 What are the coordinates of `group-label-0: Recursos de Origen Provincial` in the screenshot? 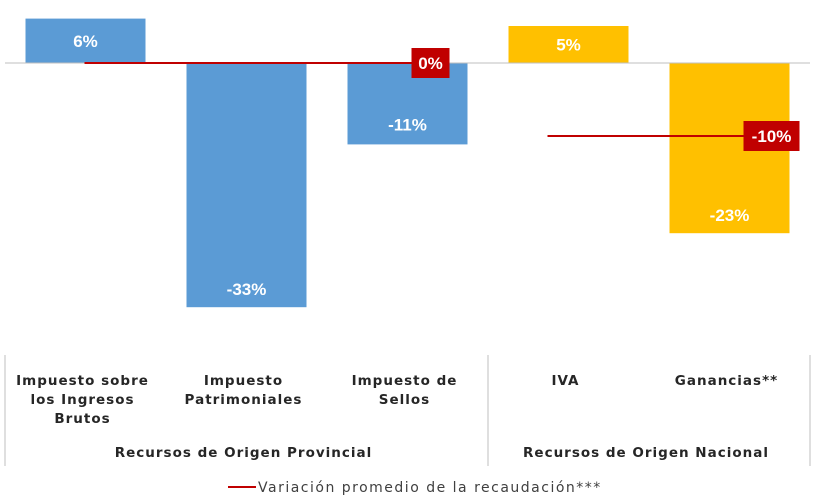 It's located at (244, 453).